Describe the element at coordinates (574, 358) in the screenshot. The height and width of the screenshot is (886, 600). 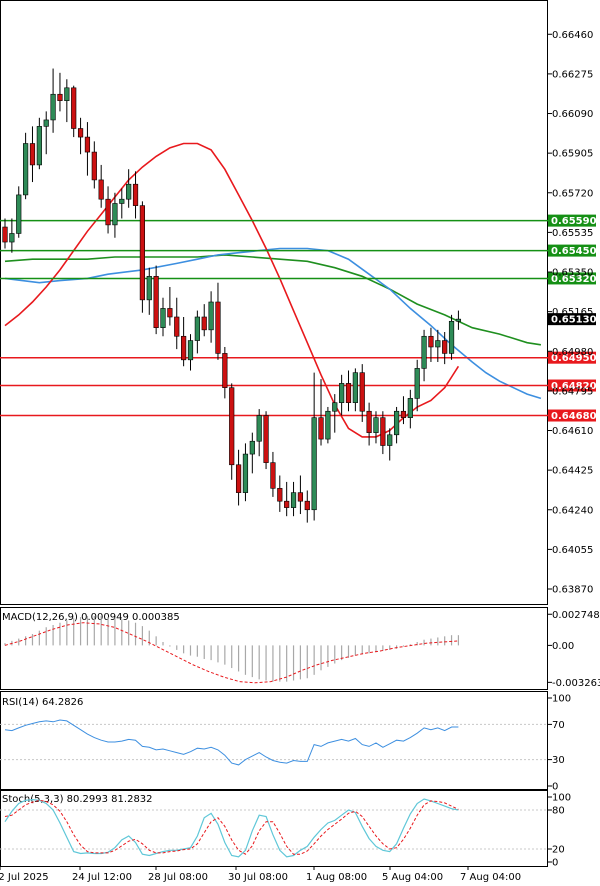
I see `support-level-tag: 0.64950` at that location.